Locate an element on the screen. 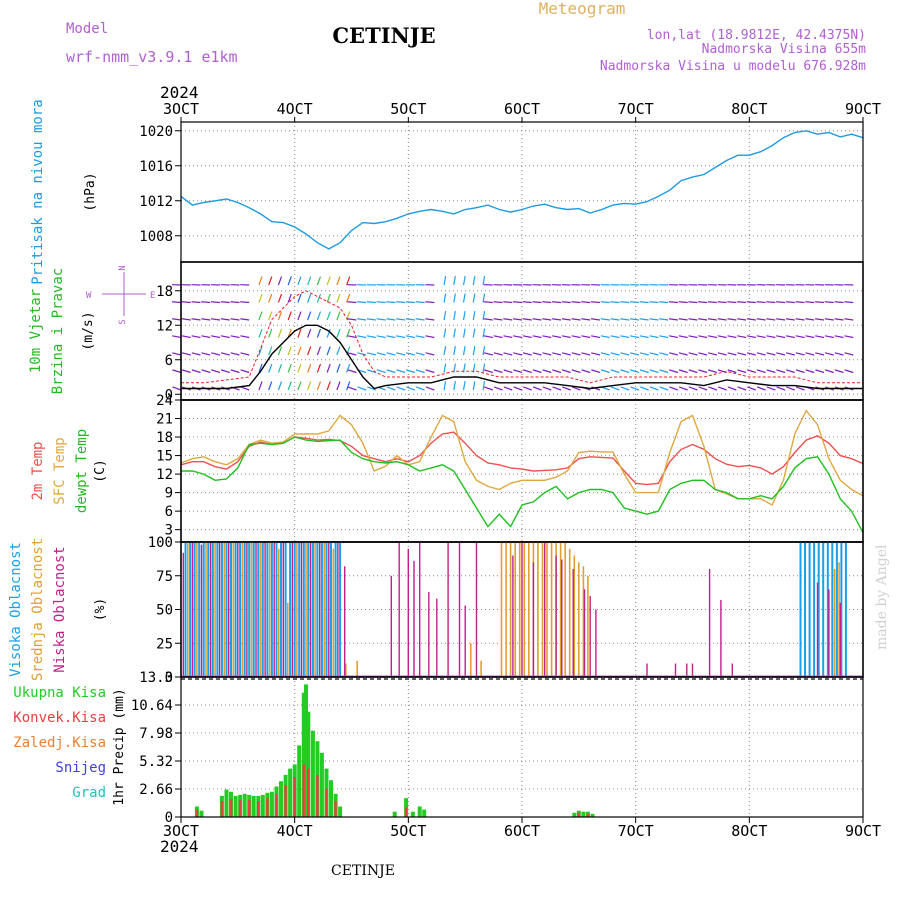 The height and width of the screenshot is (900, 900). y-tick-label: 0 is located at coordinates (169, 395).